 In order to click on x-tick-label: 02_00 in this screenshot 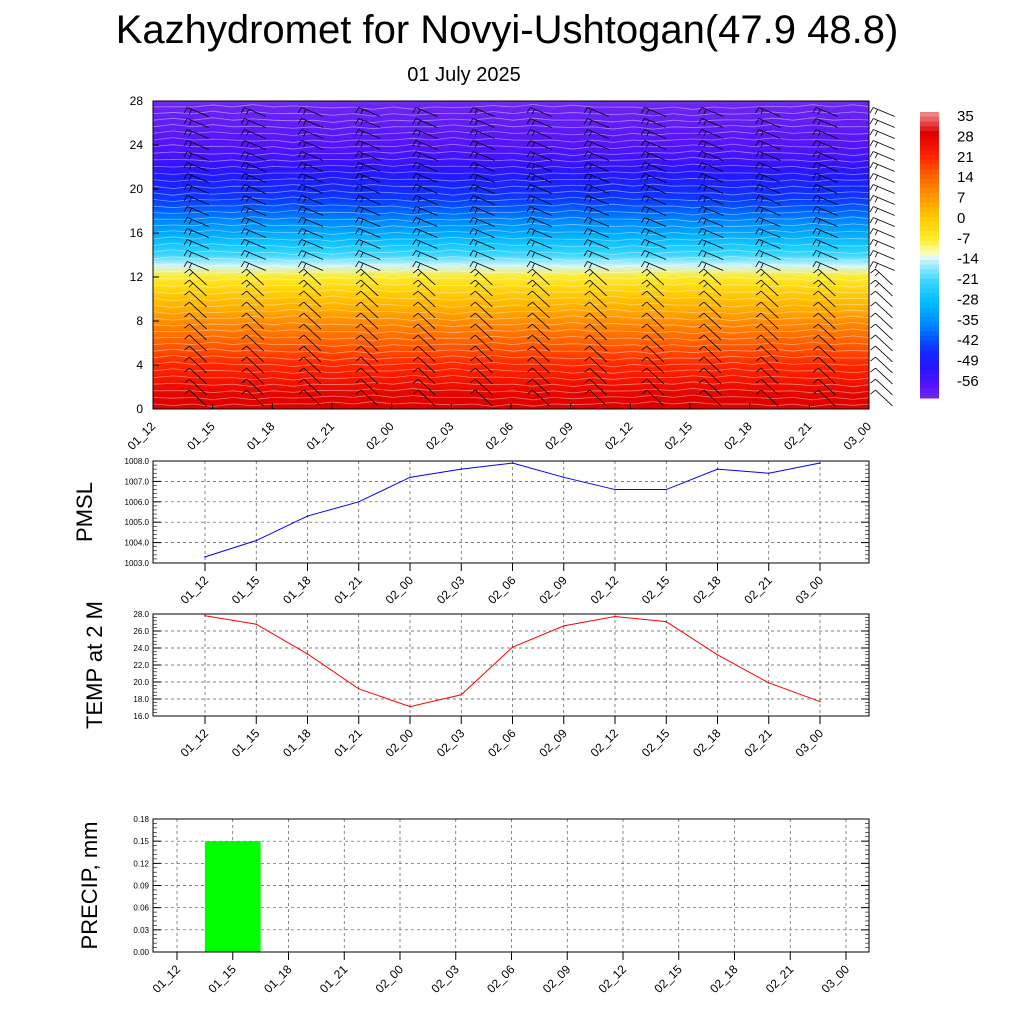, I will do `click(400, 743)`.